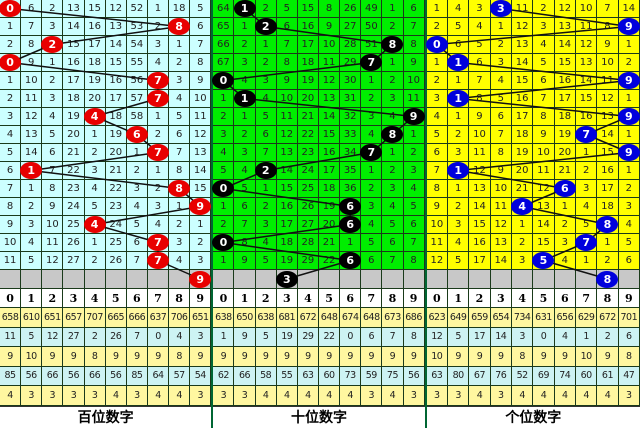  What do you see at coordinates (137, 81) in the screenshot?
I see `grid-cell: 56` at bounding box center [137, 81].